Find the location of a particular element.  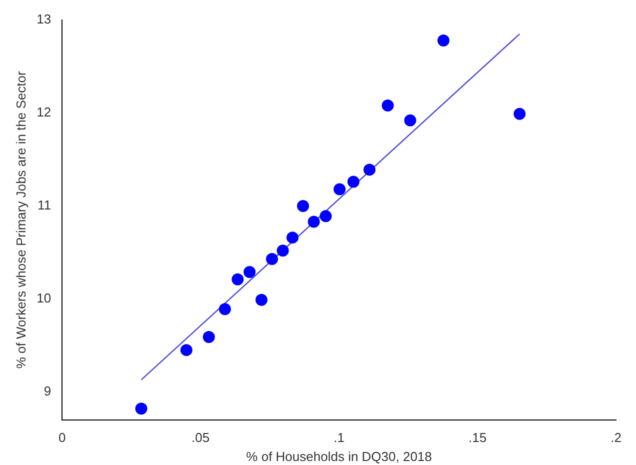

y-tick-label: 9 is located at coordinates (48, 390).